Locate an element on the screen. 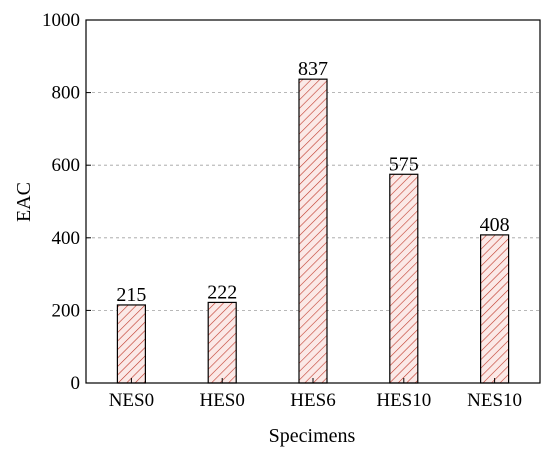 This screenshot has height=454, width=550. y-tick-label: 400 is located at coordinates (66, 238).